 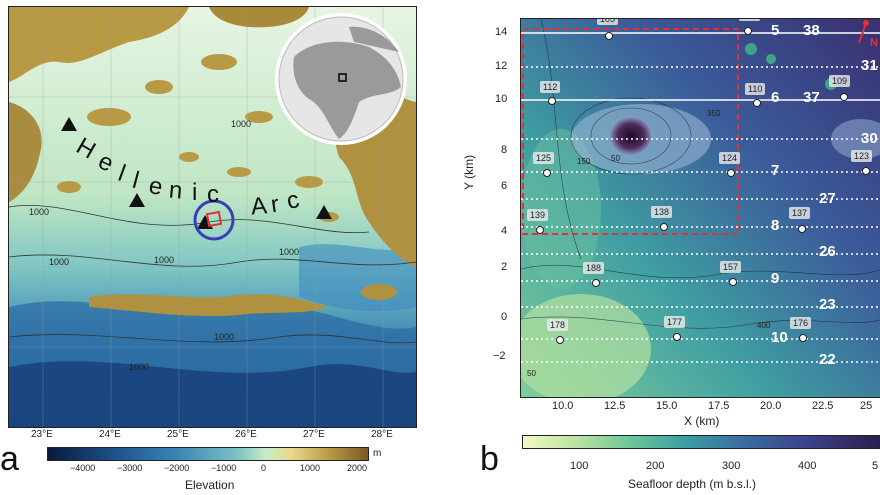 I want to click on panel-letter-b: b, so click(x=489, y=459).